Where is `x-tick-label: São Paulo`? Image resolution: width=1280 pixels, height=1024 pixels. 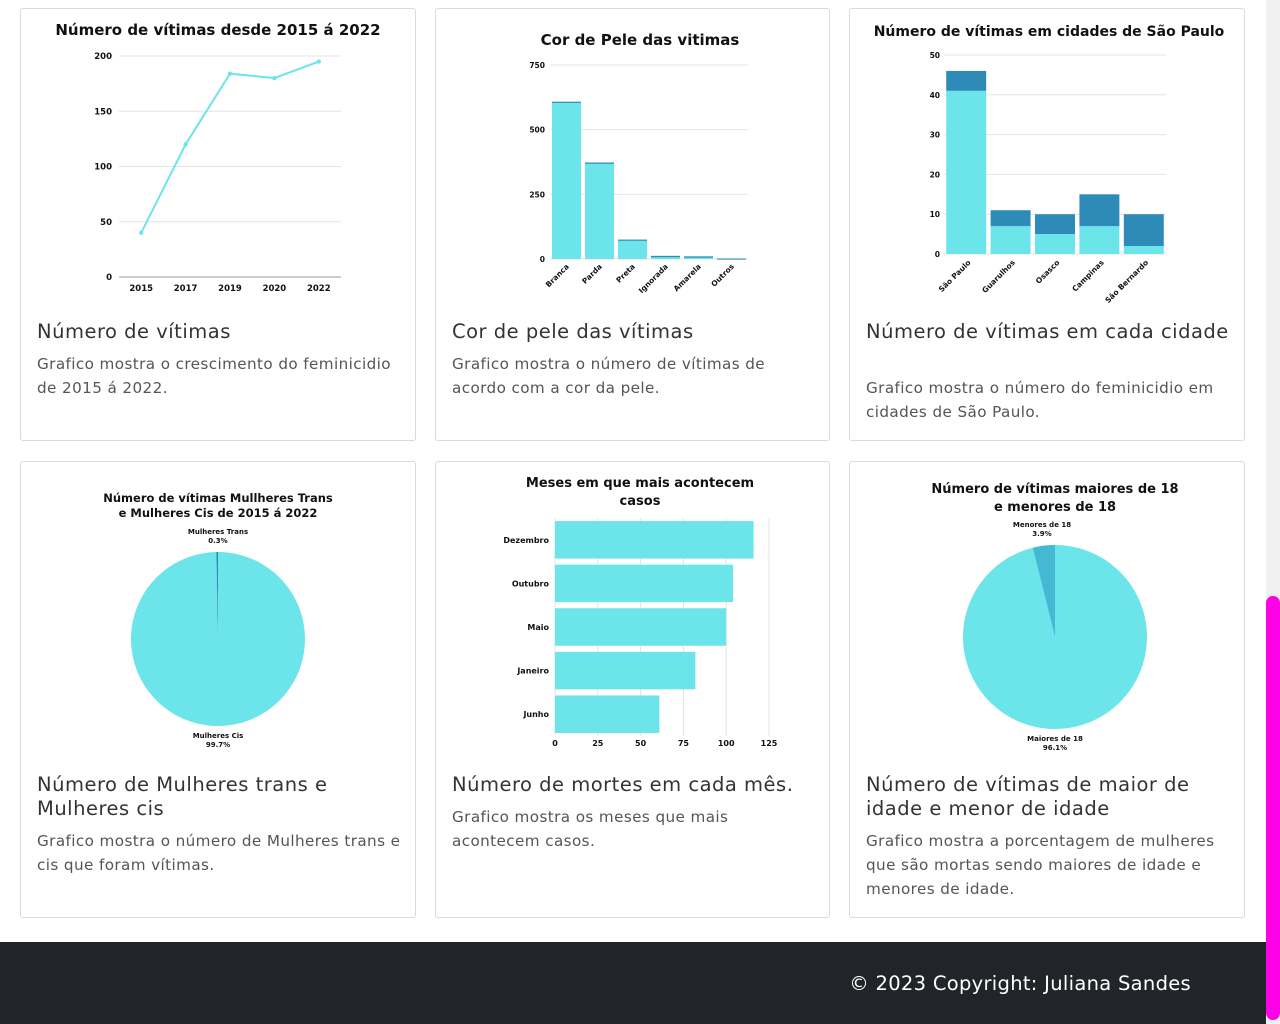 x-tick-label: São Paulo is located at coordinates (955, 276).